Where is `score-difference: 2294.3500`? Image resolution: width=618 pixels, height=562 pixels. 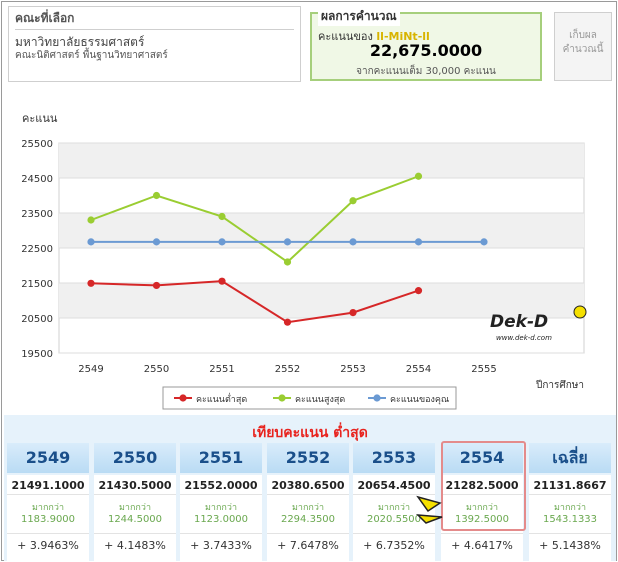 score-difference: 2294.3500 is located at coordinates (308, 519).